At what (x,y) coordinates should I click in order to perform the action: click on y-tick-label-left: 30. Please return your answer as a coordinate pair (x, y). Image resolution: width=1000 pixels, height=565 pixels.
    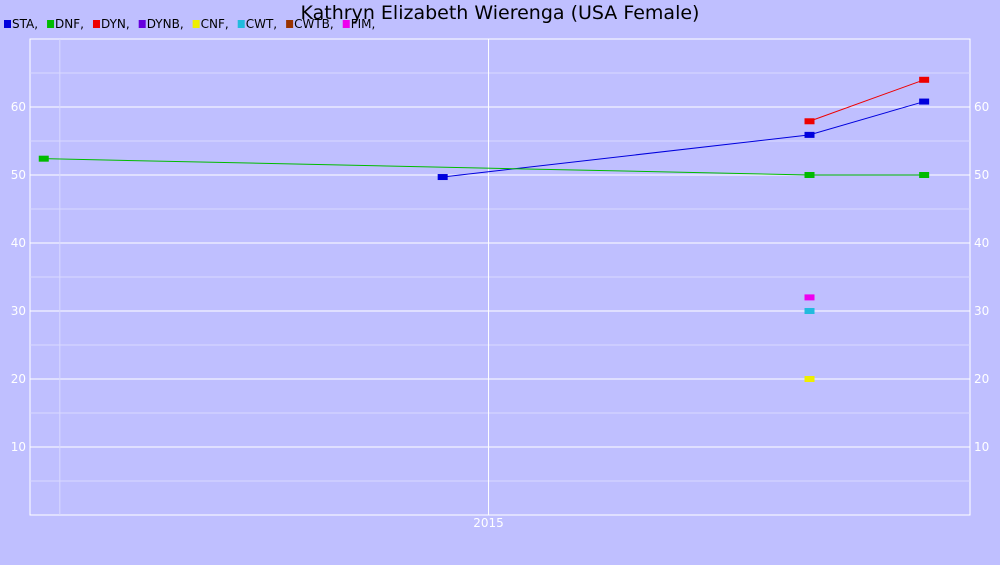
    Looking at the image, I should click on (18, 311).